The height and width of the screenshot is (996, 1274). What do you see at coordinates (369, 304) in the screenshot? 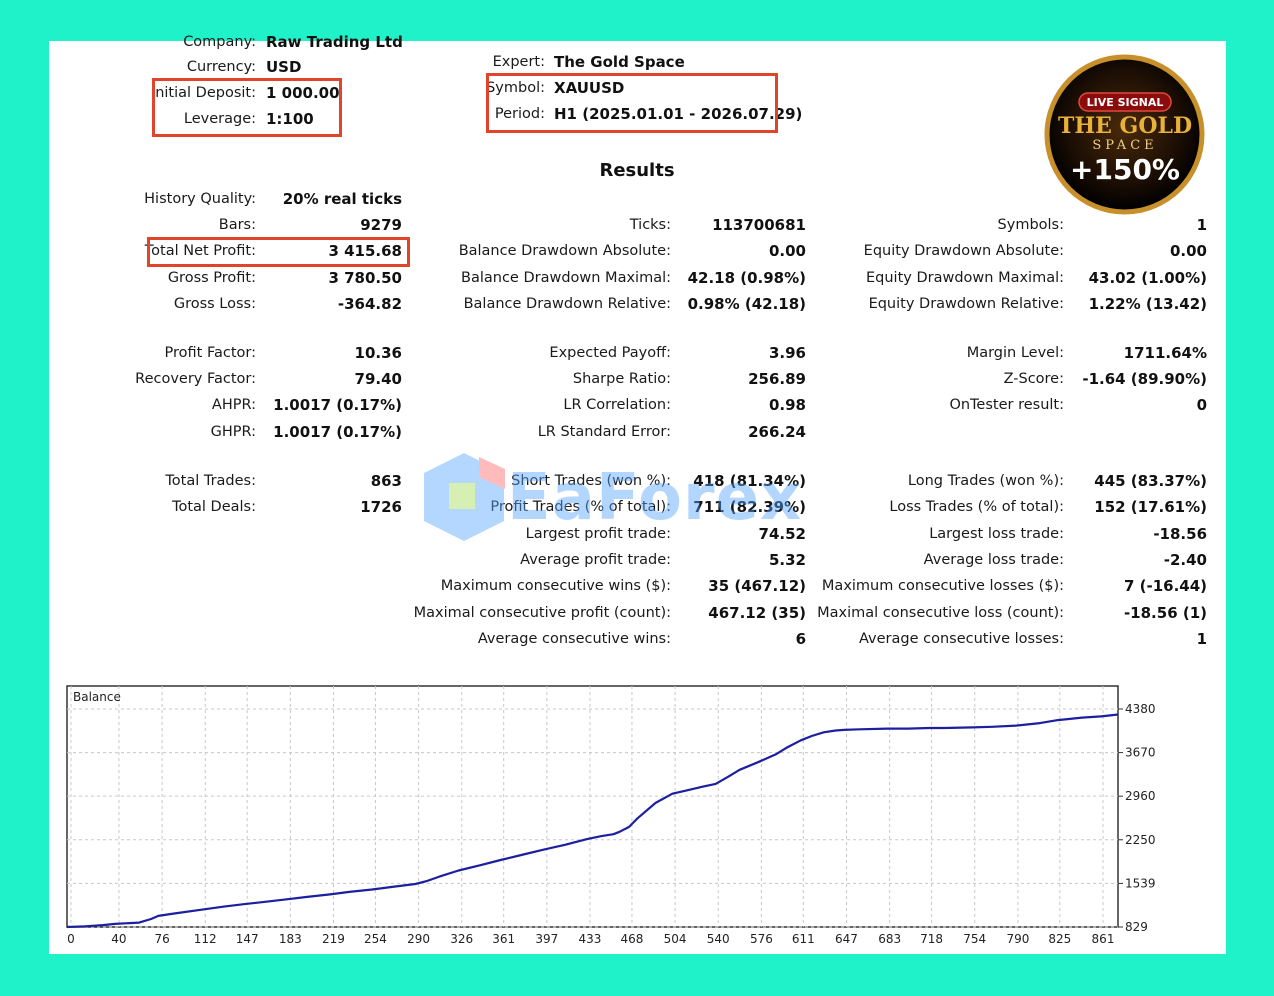
I see `gross-loss-value: -364.82` at bounding box center [369, 304].